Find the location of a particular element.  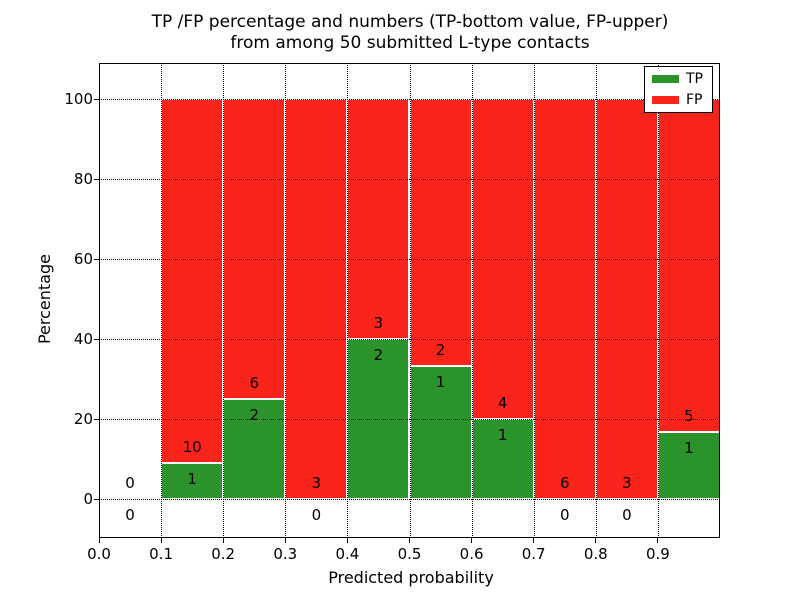

y-tick-label: 80 is located at coordinates (83, 179).